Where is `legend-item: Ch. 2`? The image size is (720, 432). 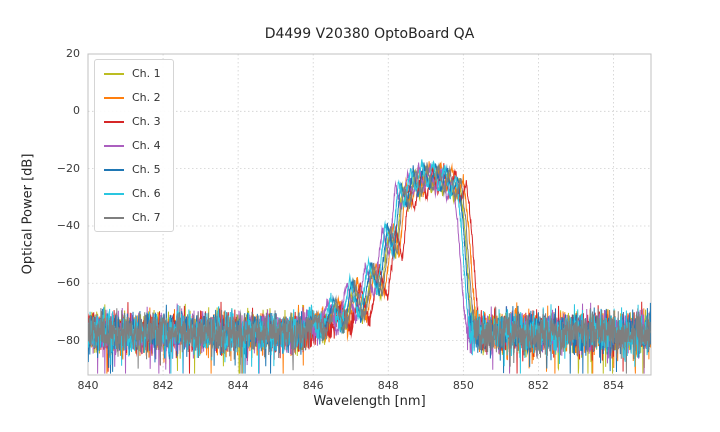 legend-item: Ch. 2 is located at coordinates (132, 97).